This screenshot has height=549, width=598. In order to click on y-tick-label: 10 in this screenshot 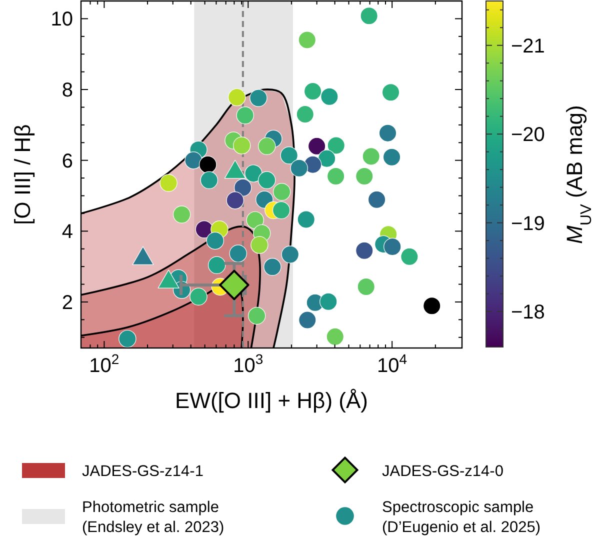, I will do `click(61, 19)`.